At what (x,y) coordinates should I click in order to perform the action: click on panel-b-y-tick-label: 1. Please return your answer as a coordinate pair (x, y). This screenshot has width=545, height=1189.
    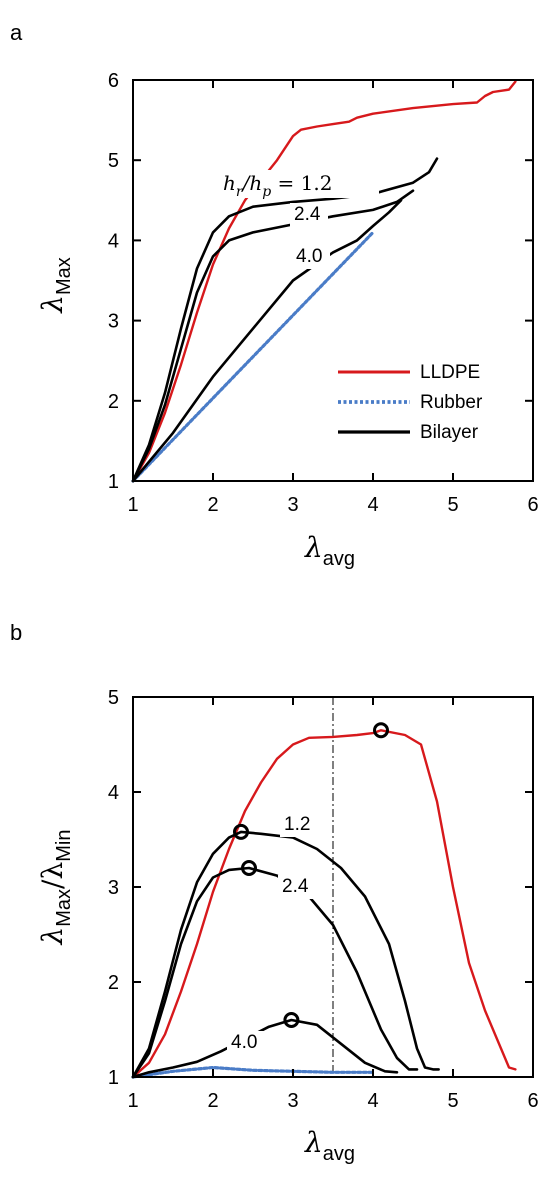
    Looking at the image, I should click on (113, 1078).